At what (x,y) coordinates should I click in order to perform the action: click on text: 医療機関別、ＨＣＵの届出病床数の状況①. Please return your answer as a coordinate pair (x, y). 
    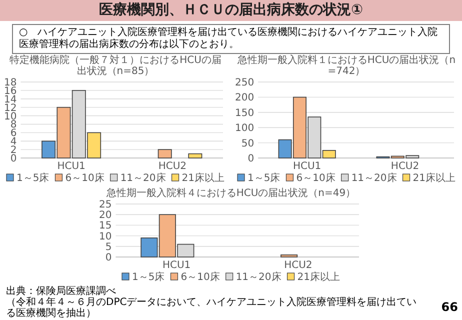
    Looking at the image, I should click on (231, 10).